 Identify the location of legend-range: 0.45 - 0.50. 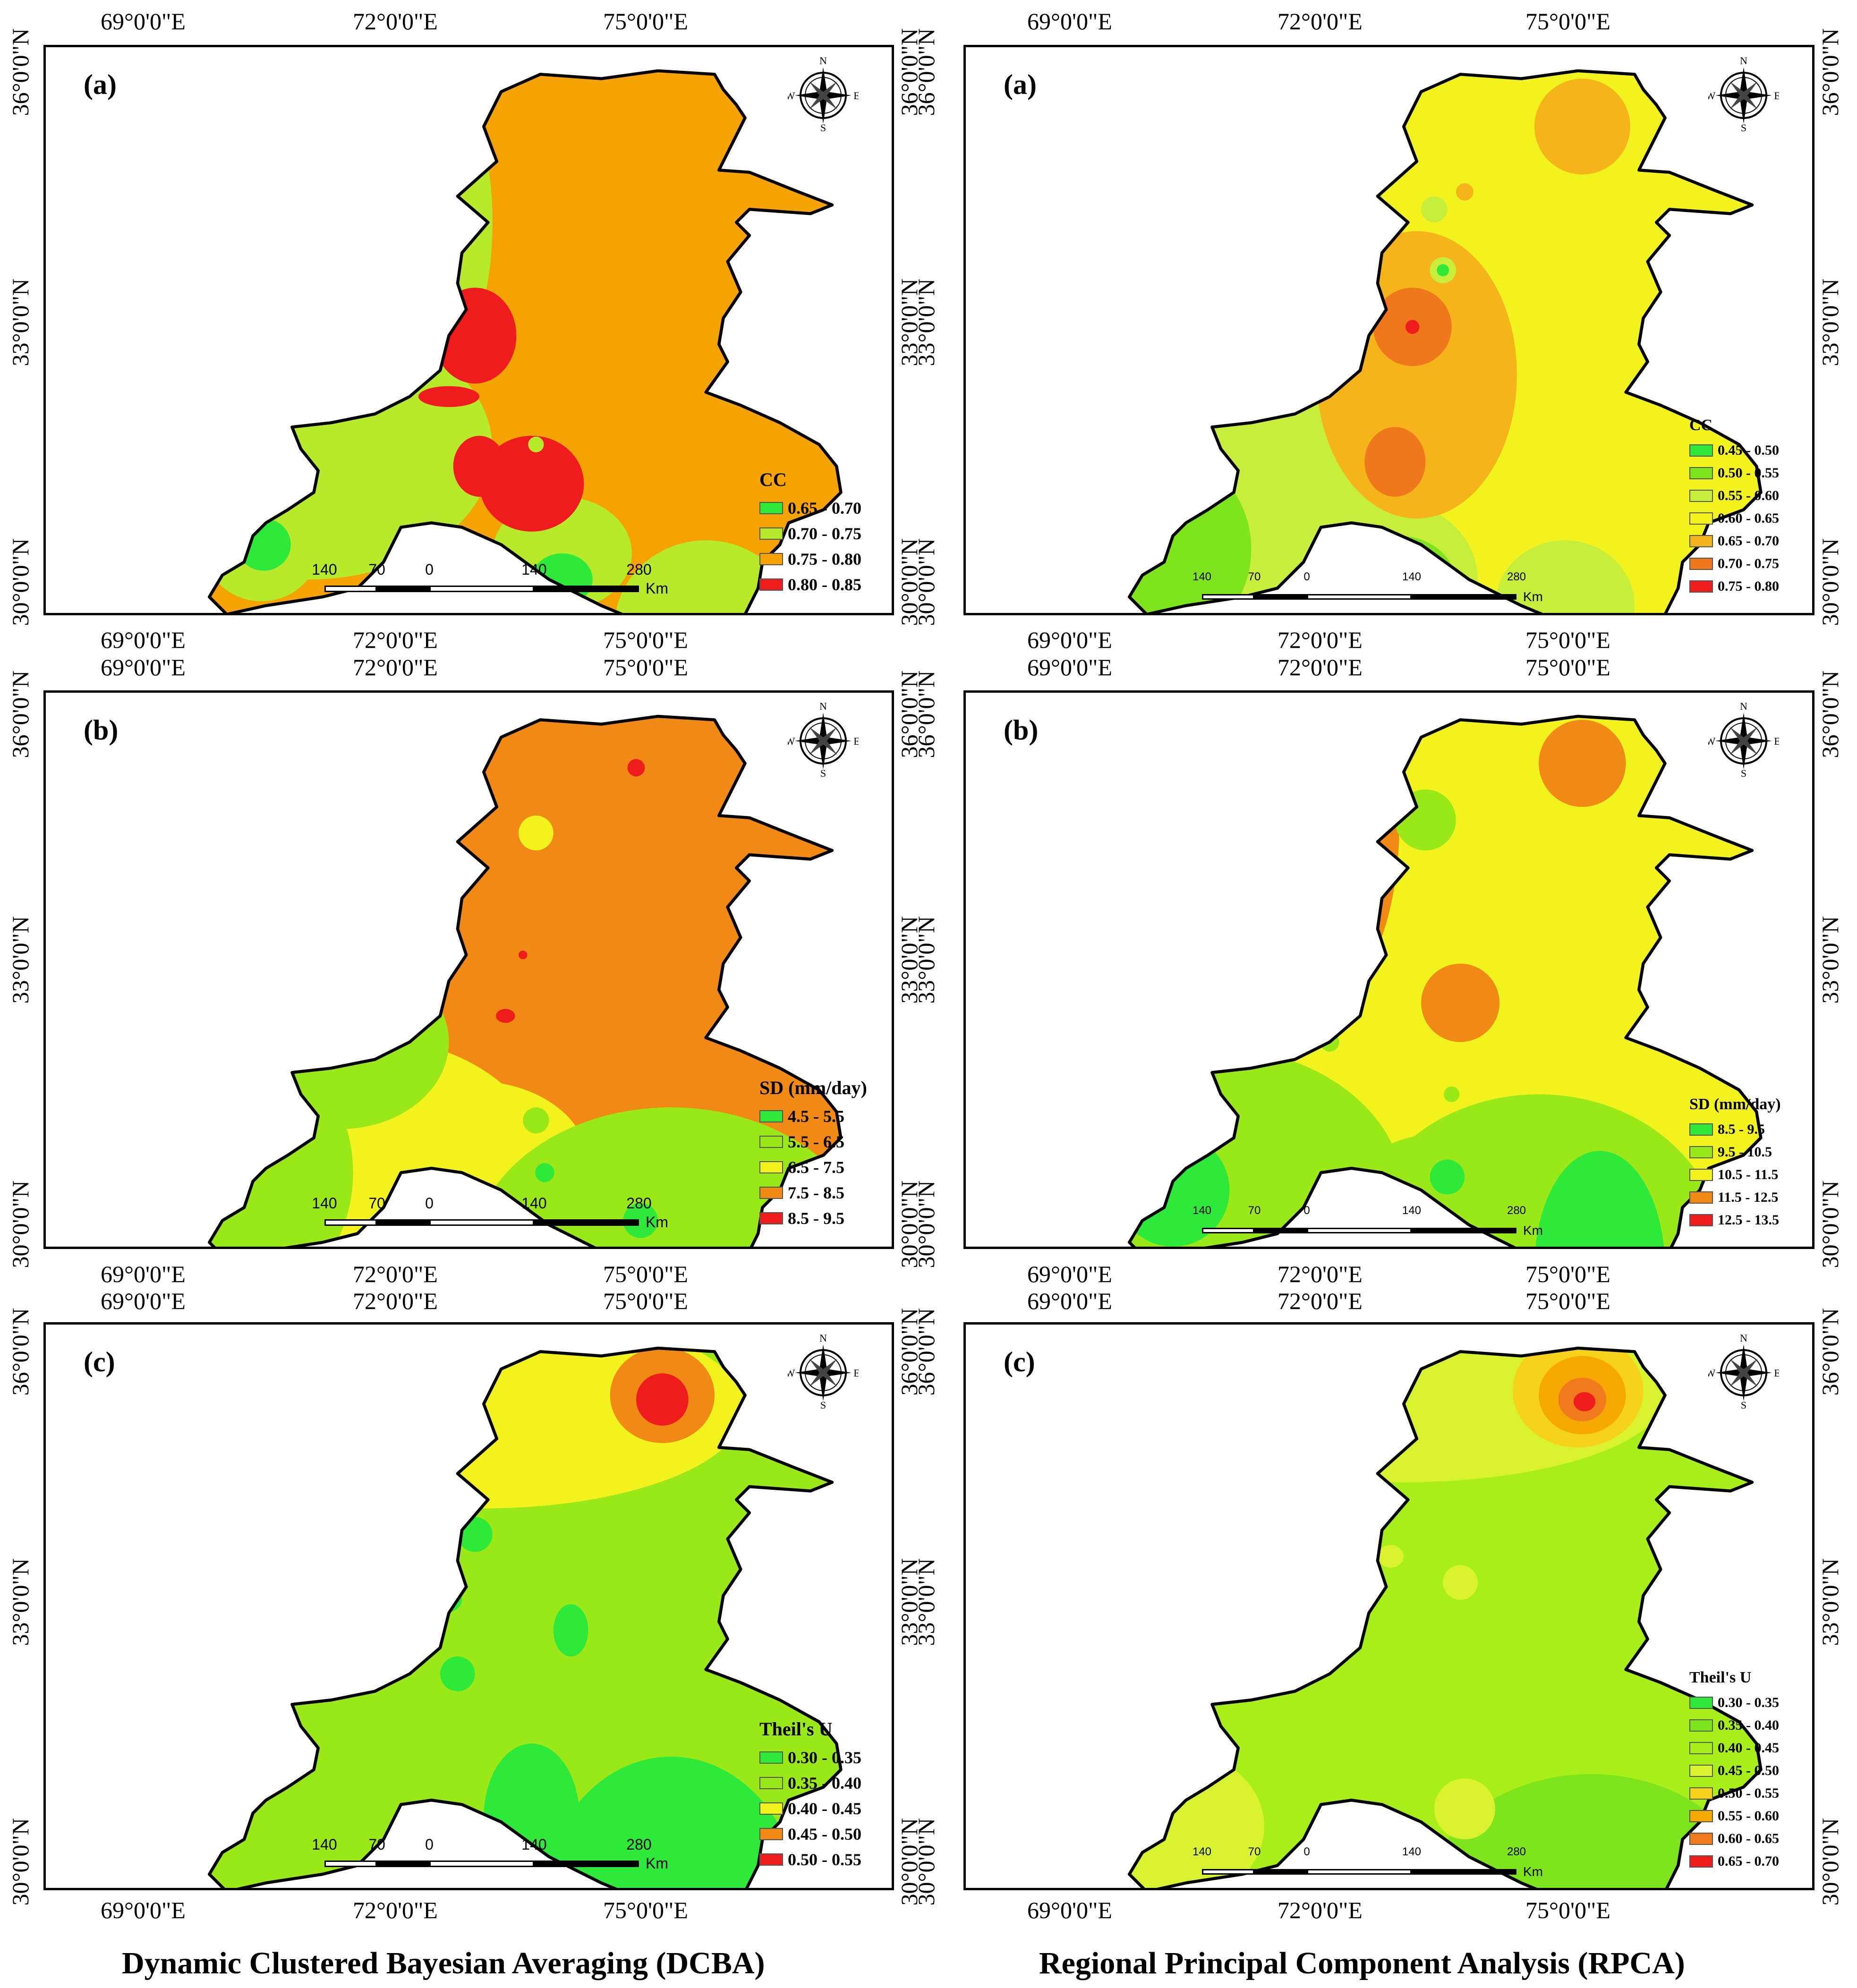
(1748, 450).